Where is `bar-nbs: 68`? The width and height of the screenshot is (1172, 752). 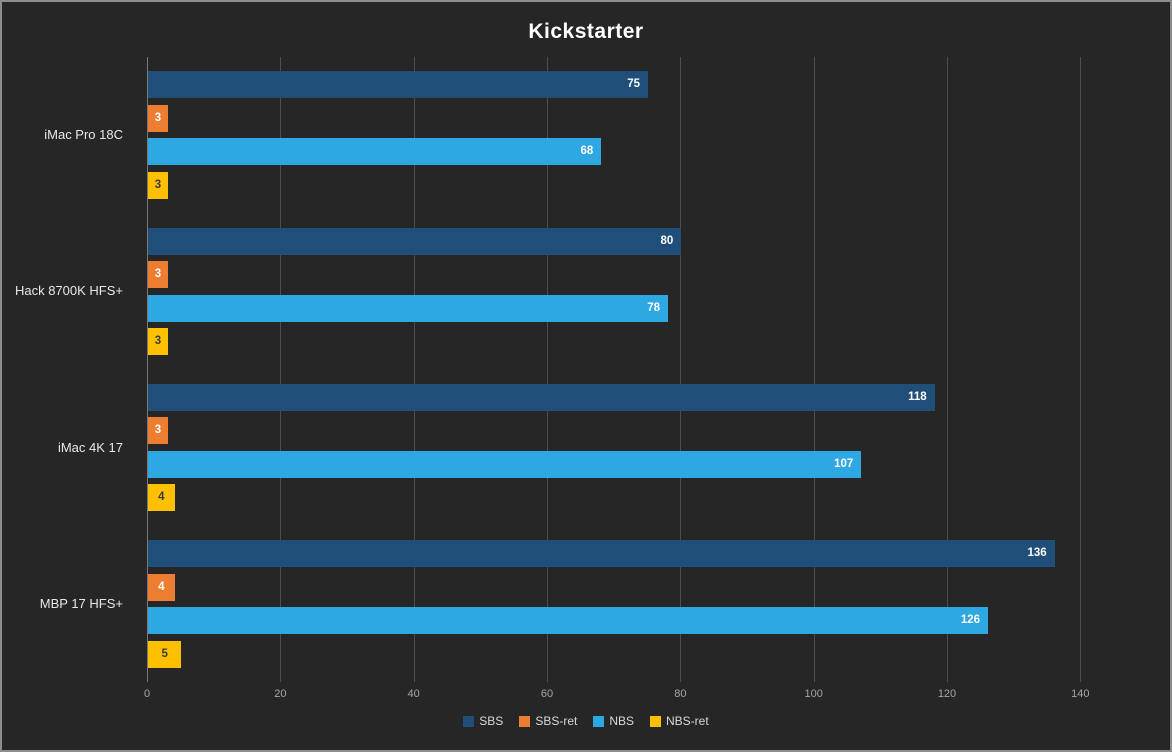
bar-nbs: 68 is located at coordinates (375, 152).